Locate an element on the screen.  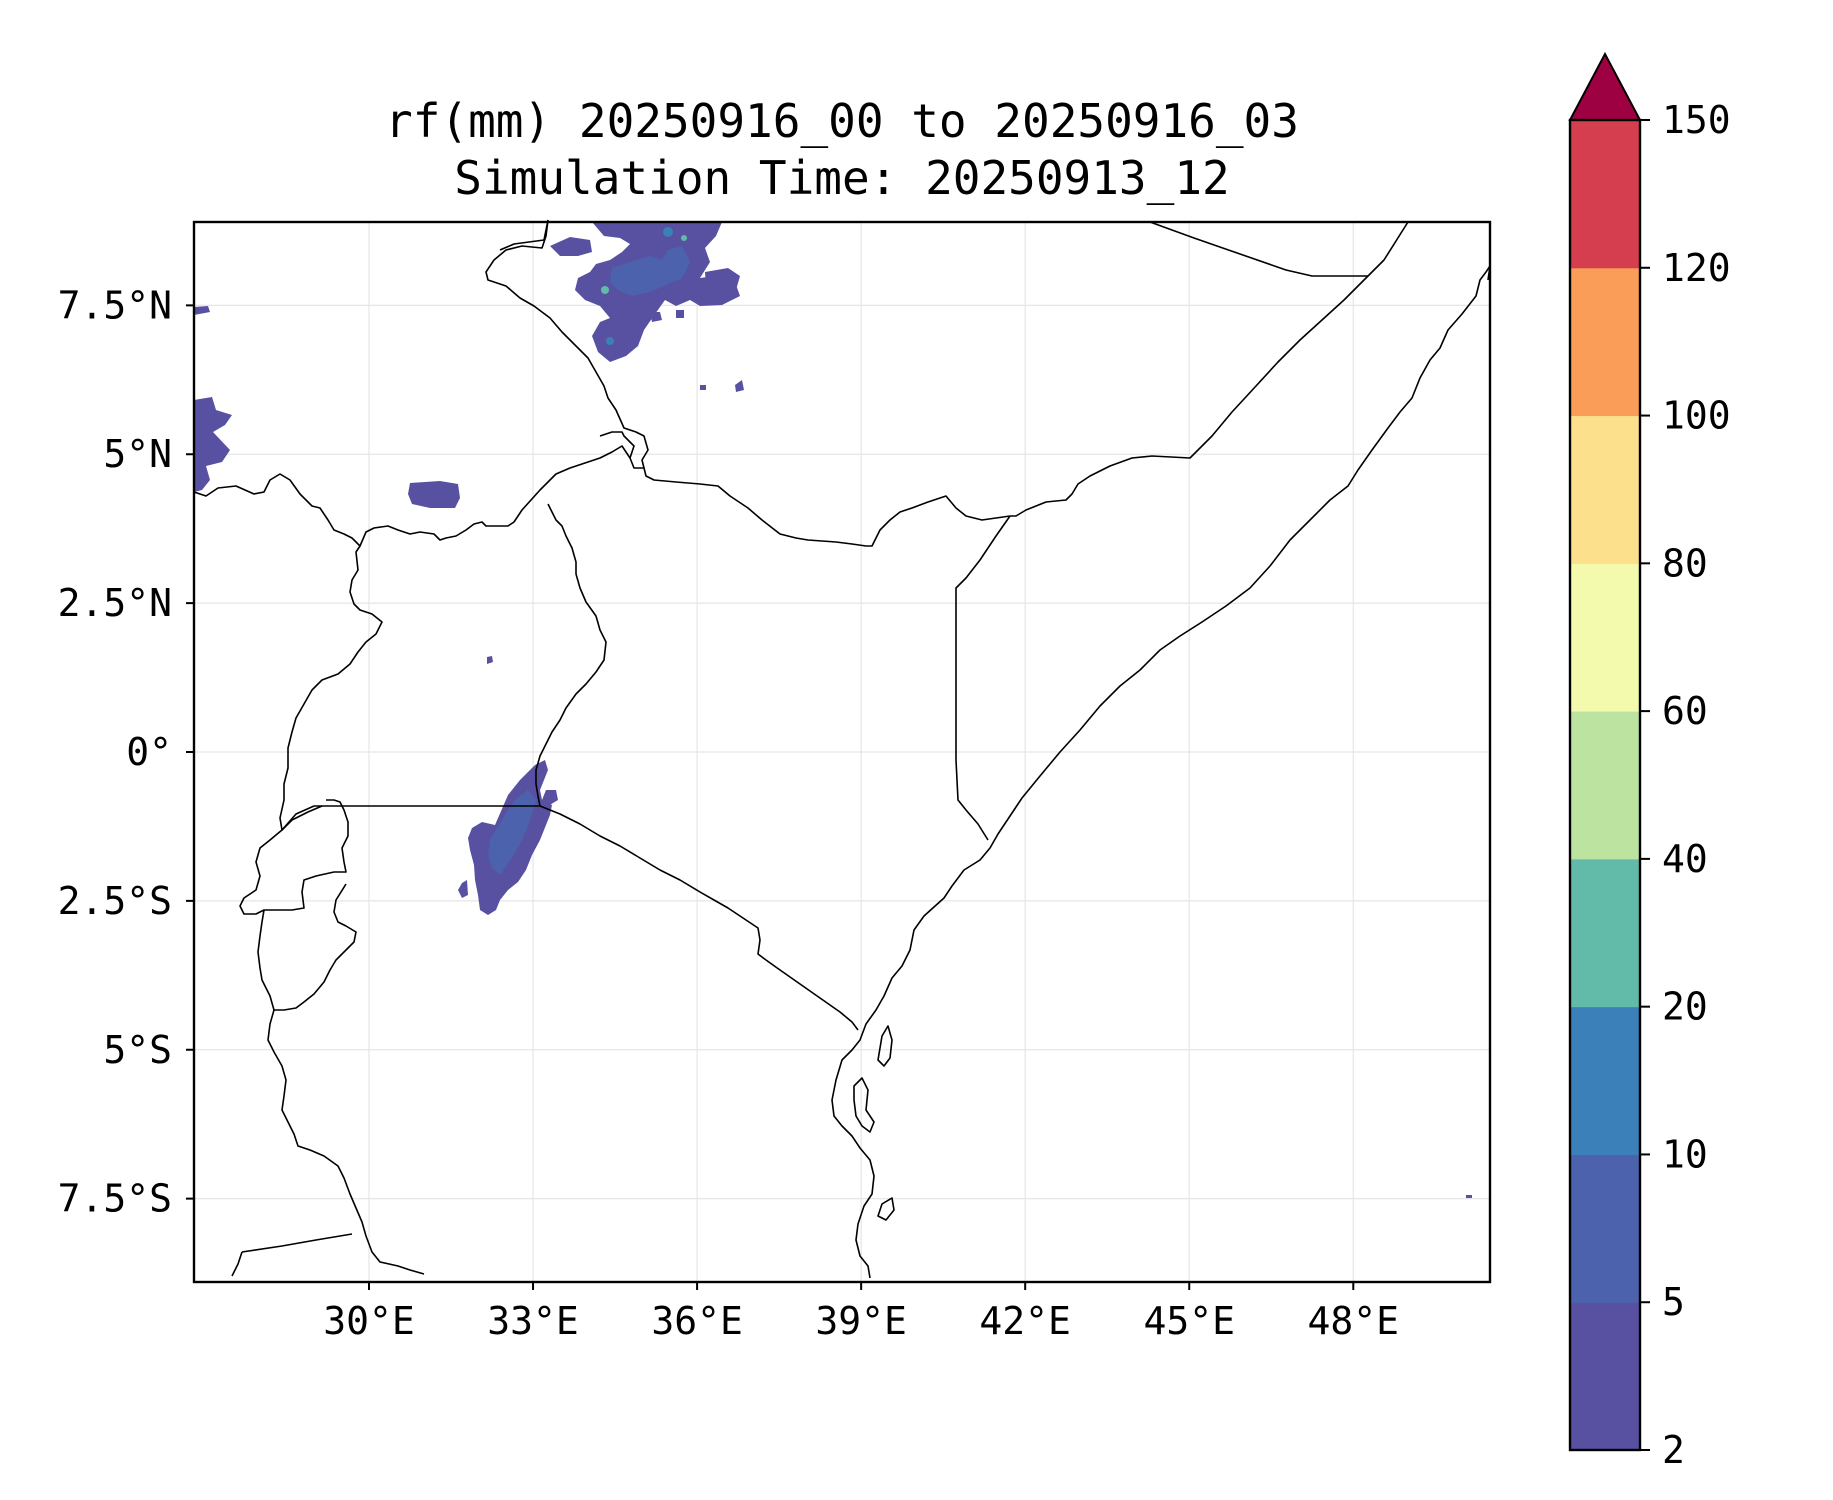
island-pemba is located at coordinates (885, 1046).